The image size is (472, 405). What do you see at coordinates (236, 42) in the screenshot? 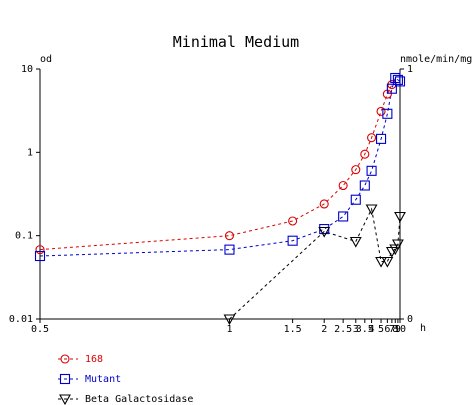
I see `chart-title: Minimal Medium` at bounding box center [236, 42].